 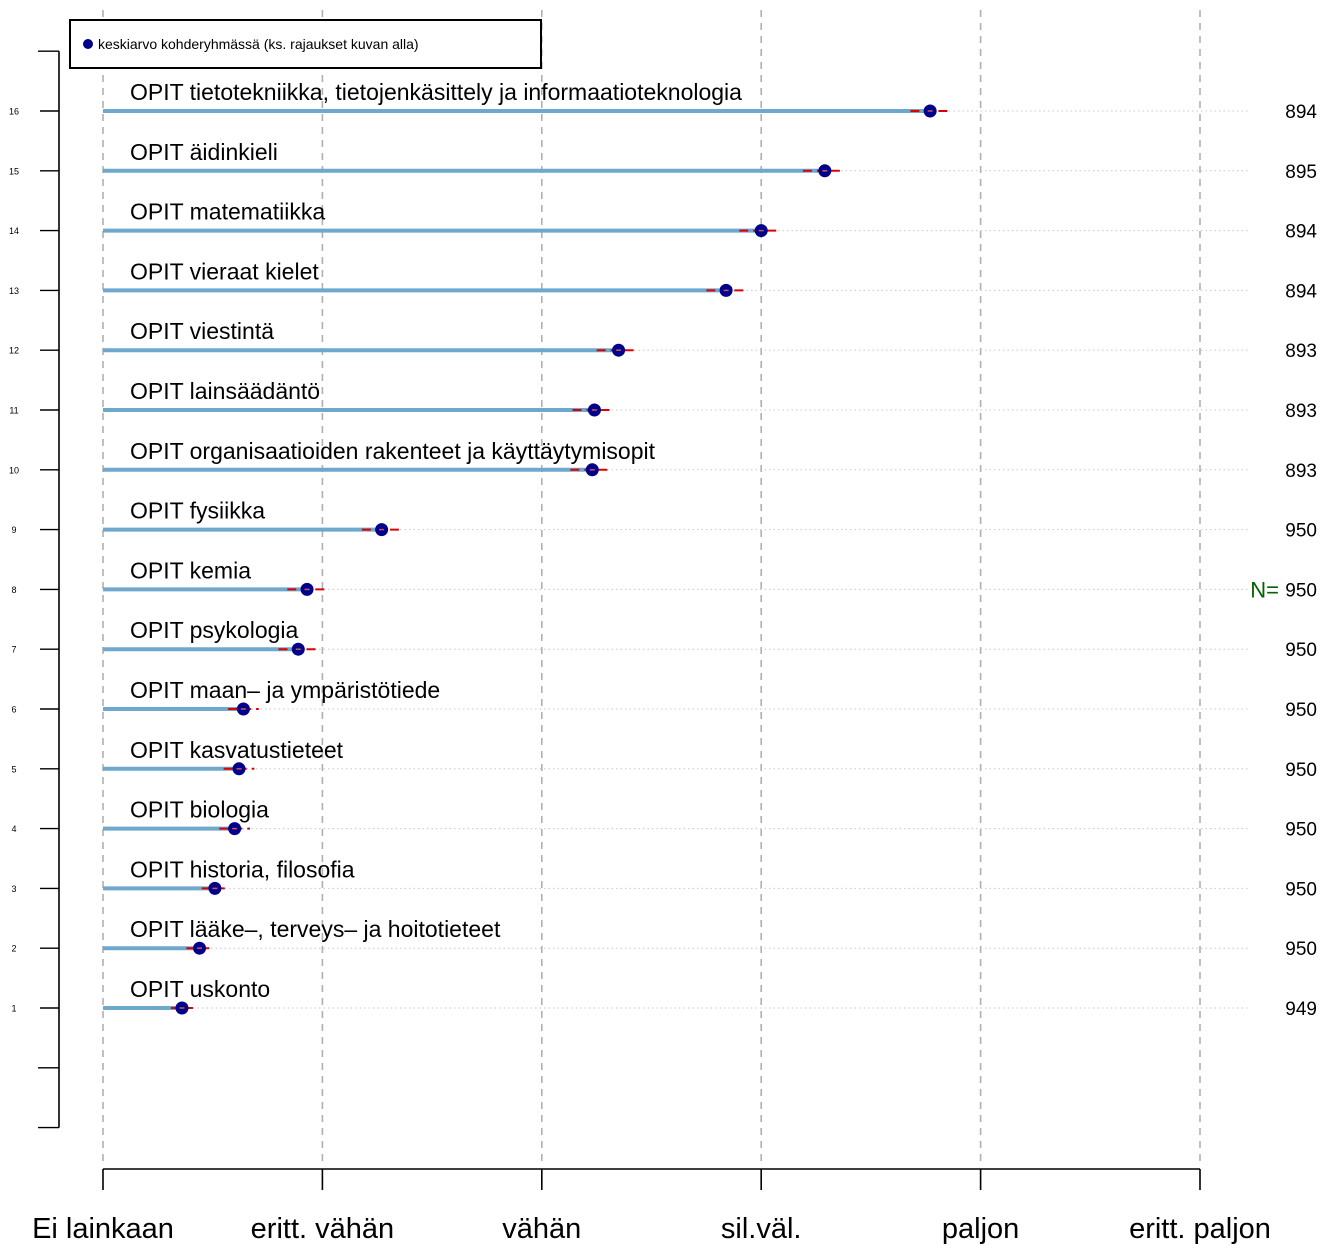 I want to click on row-label: OPIT uskonto, so click(x=200, y=989).